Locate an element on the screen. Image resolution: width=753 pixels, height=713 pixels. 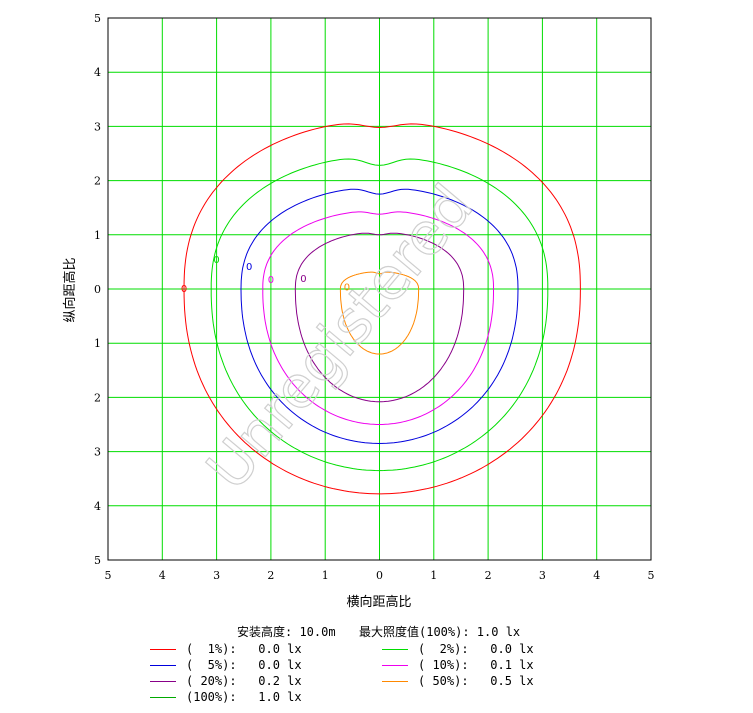
x-axis-title: 横向距高比 is located at coordinates (378, 602).